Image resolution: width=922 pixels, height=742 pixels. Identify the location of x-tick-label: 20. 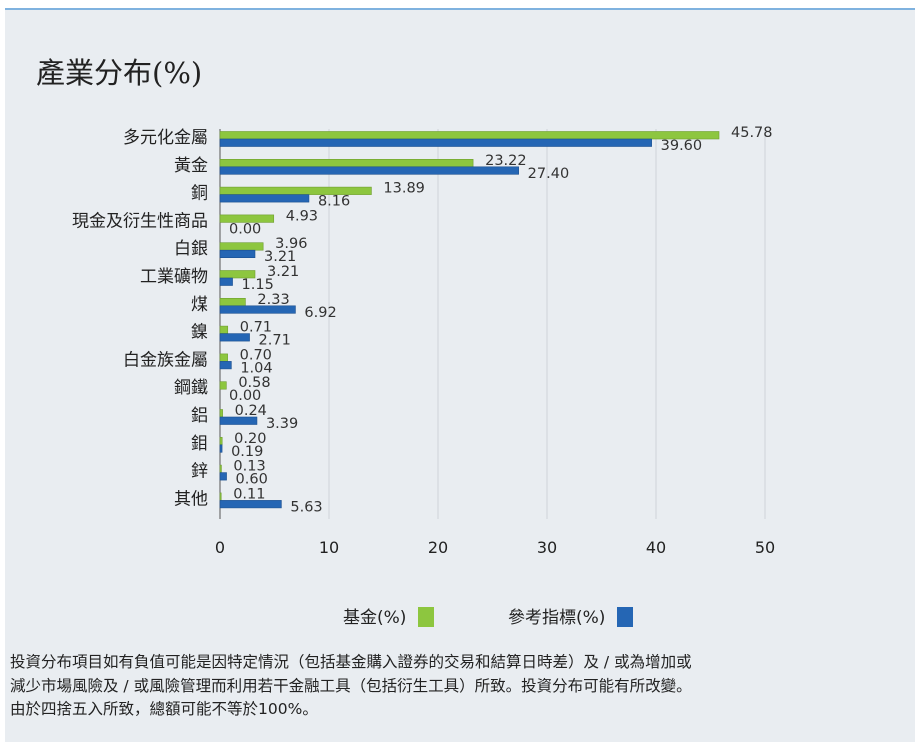
(438, 547).